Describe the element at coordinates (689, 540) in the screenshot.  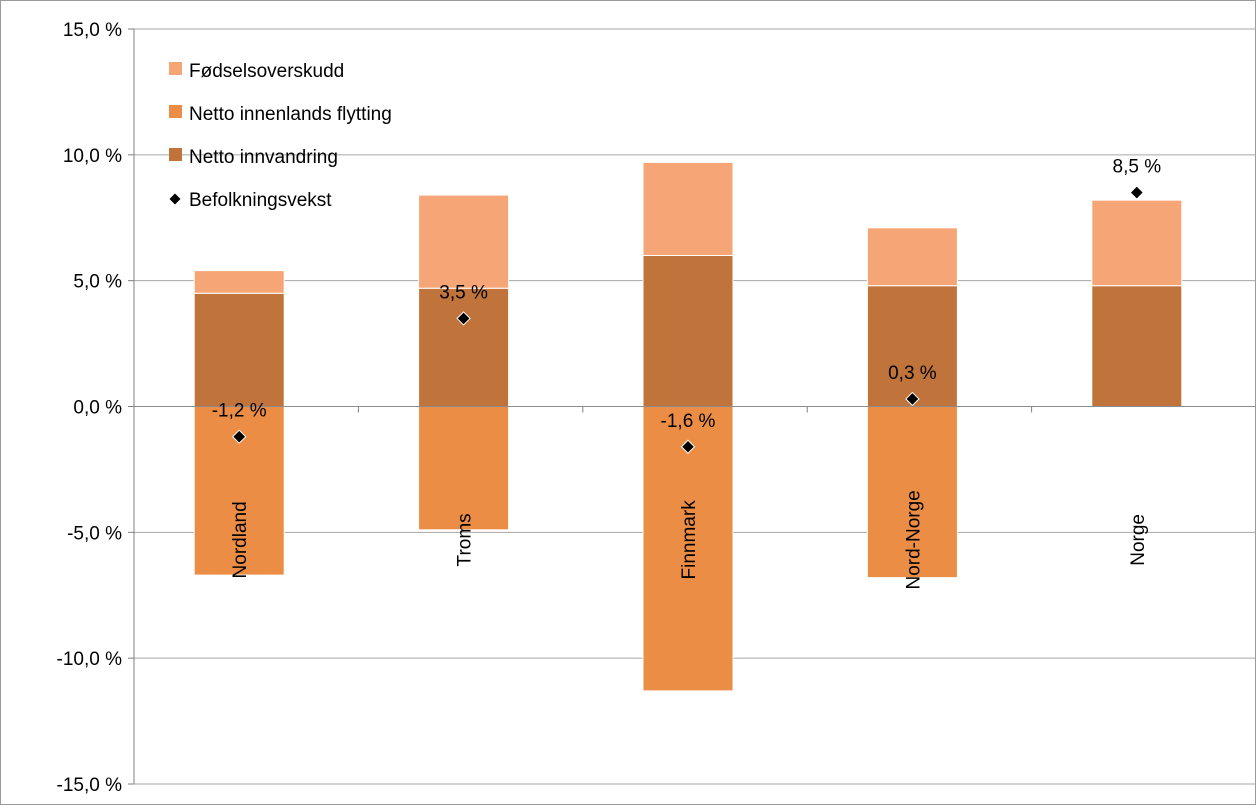
I see `category-label: Finnmark` at that location.